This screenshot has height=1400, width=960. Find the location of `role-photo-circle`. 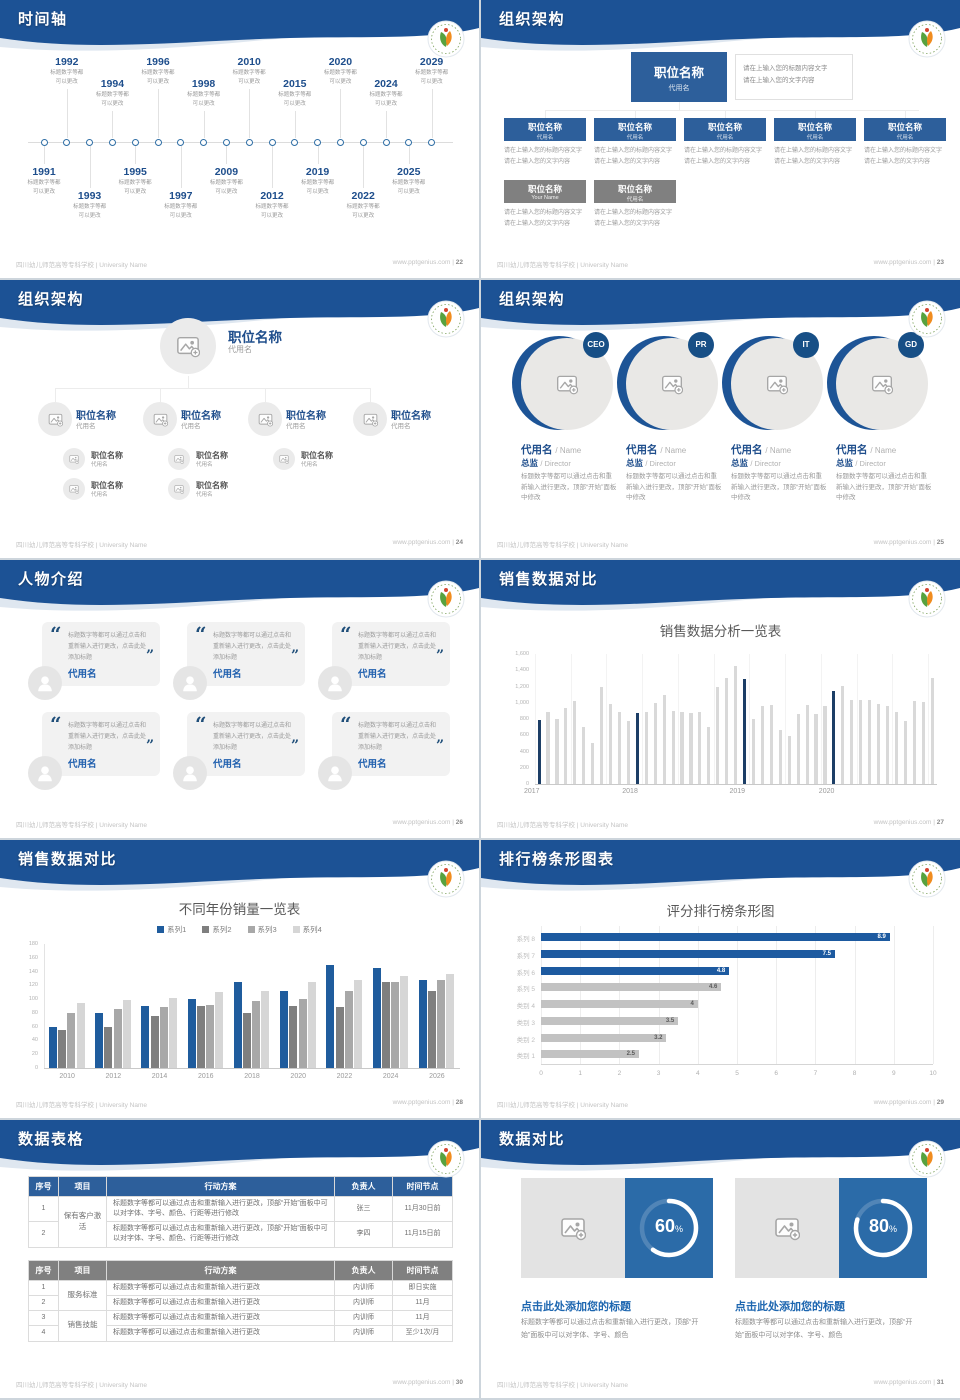

role-photo-circle is located at coordinates (672, 384).